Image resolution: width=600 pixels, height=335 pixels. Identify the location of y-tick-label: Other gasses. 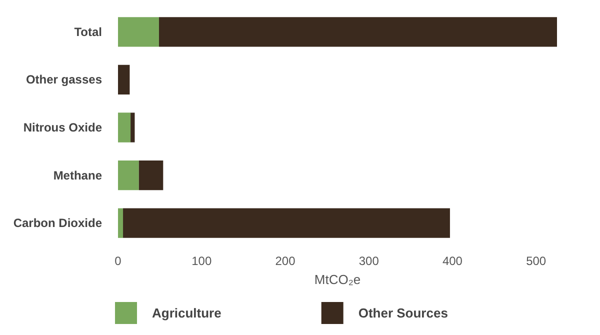
(64, 79).